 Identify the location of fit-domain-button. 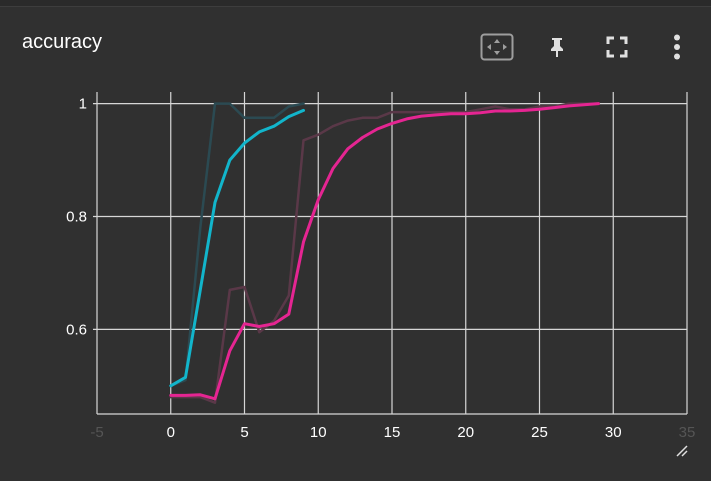
(497, 47).